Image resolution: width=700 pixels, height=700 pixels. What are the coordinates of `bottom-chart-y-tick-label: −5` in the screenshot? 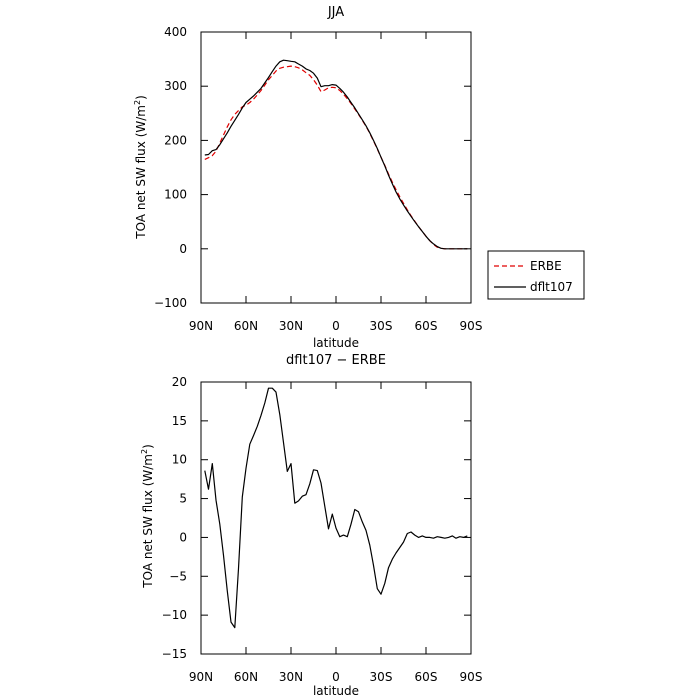 It's located at (178, 576).